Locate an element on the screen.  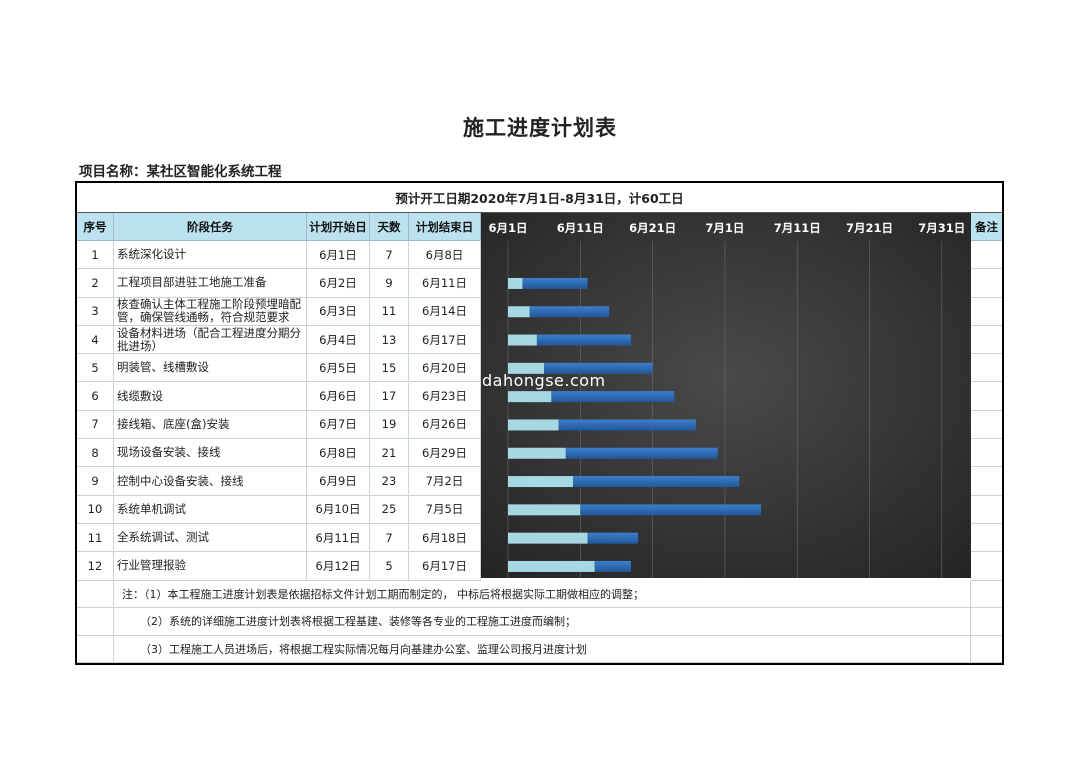
row-8-end: 6月29日 is located at coordinates (445, 453).